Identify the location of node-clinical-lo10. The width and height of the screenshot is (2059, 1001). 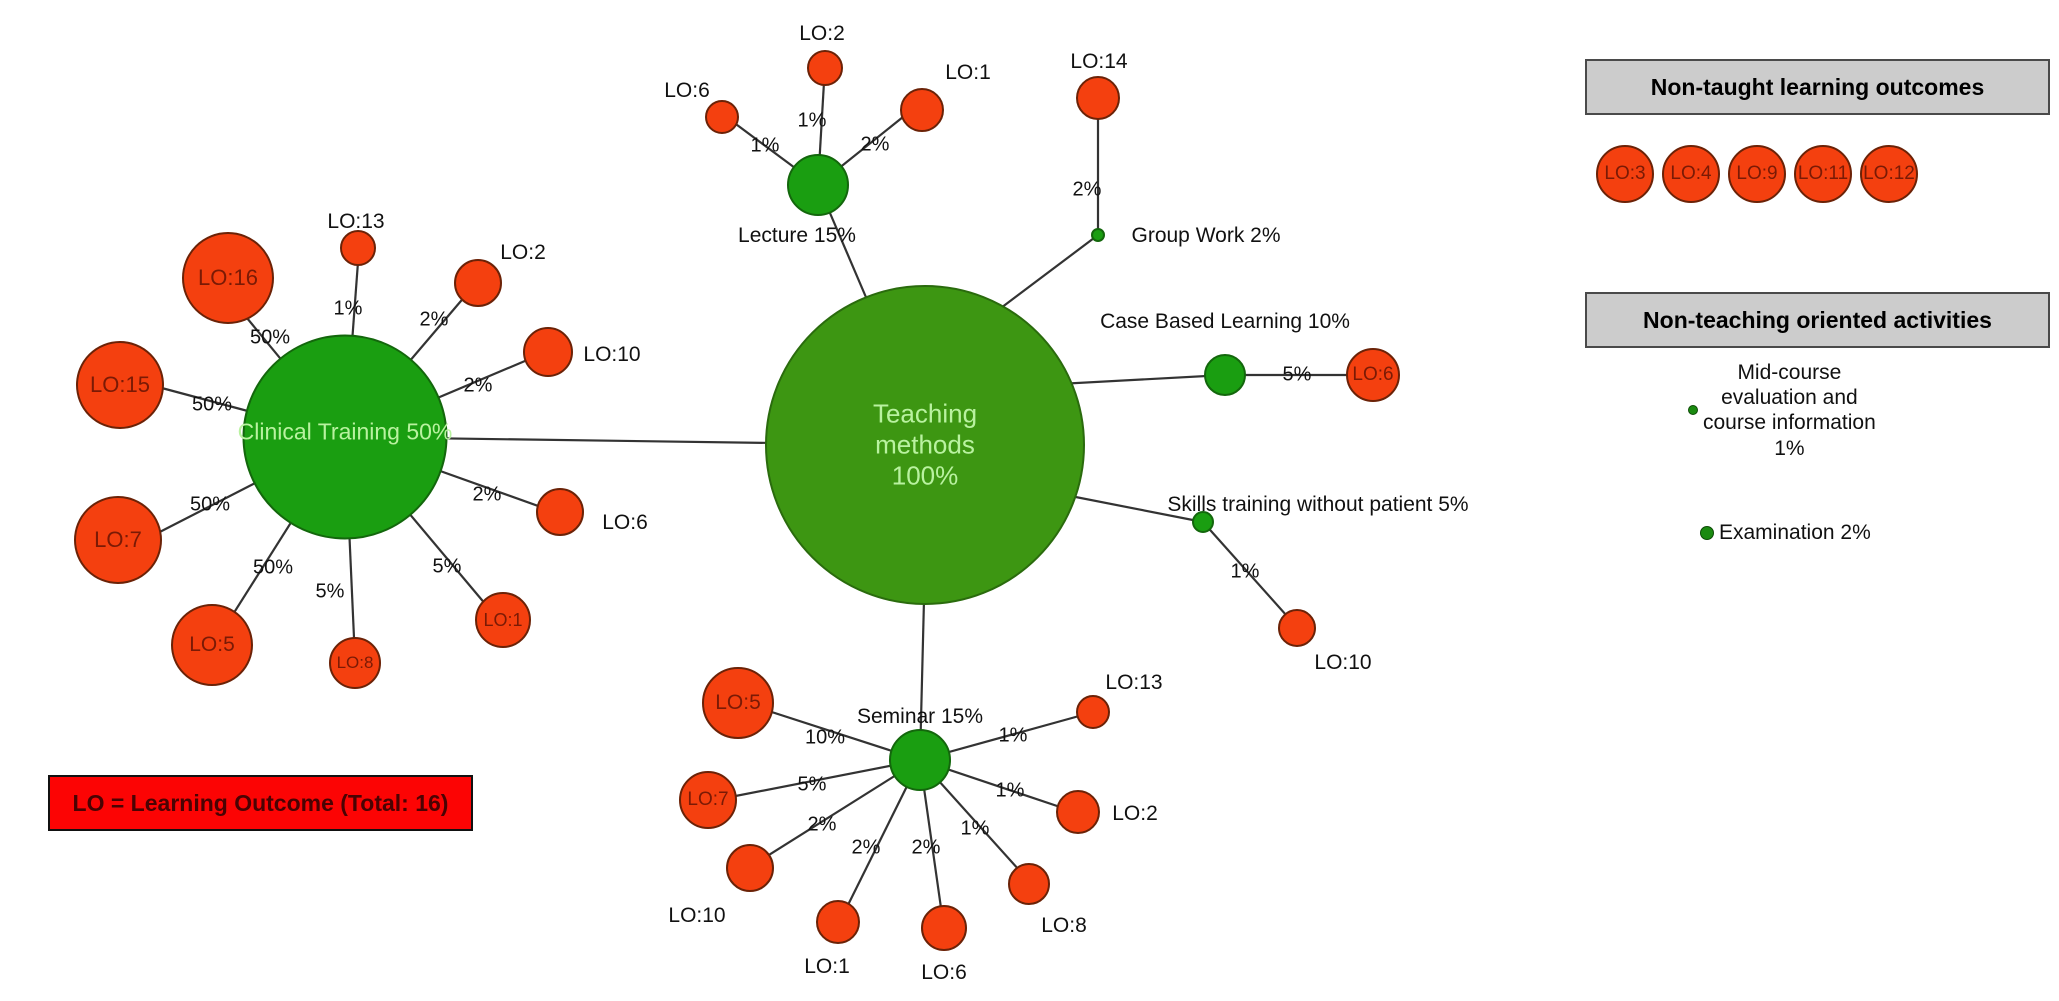
(548, 352).